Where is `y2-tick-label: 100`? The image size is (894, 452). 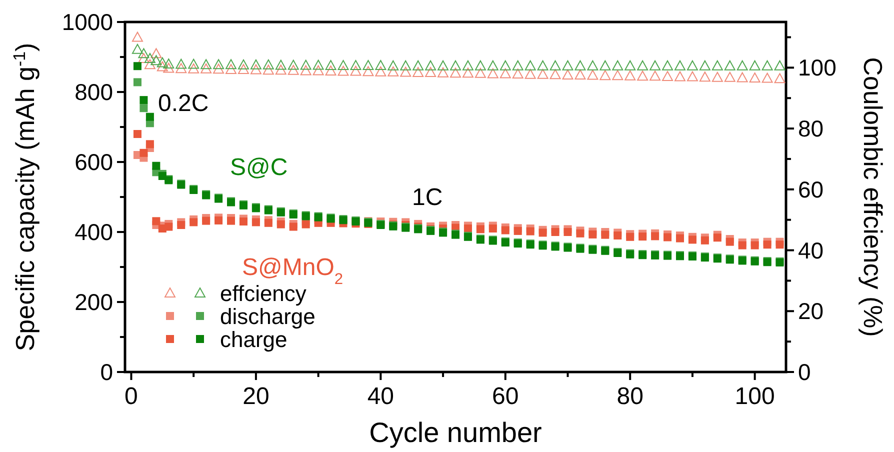
y2-tick-label: 100 is located at coordinates (817, 67).